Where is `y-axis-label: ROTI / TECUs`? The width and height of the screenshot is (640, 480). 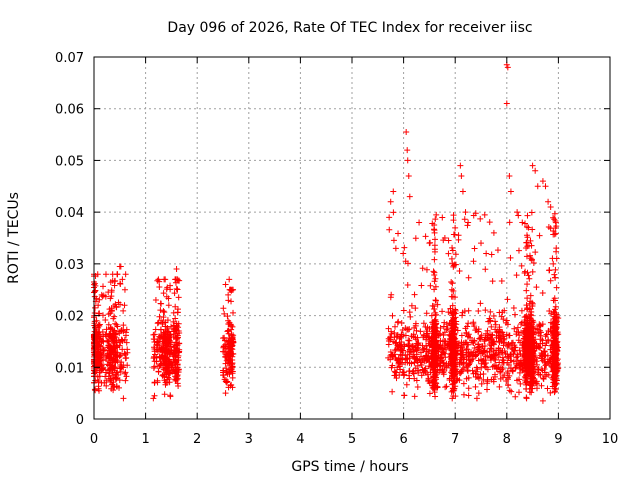
y-axis-label: ROTI / TECUs is located at coordinates (14, 238).